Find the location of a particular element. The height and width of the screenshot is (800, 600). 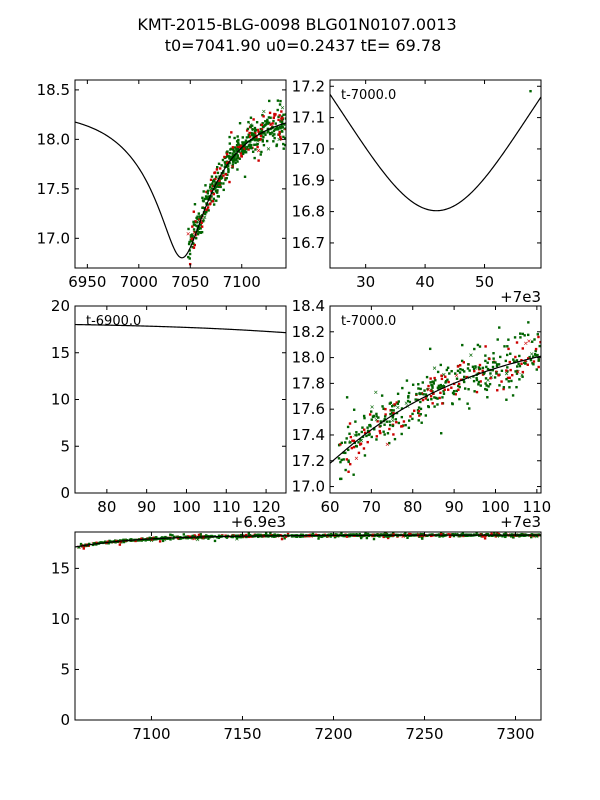

y-tick-label: 17.8 is located at coordinates (308, 383).